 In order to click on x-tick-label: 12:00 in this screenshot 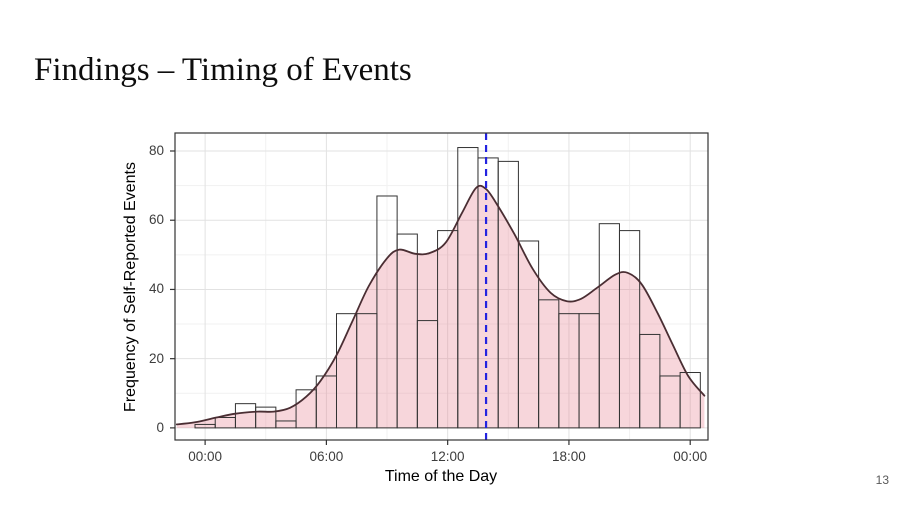, I will do `click(447, 456)`.